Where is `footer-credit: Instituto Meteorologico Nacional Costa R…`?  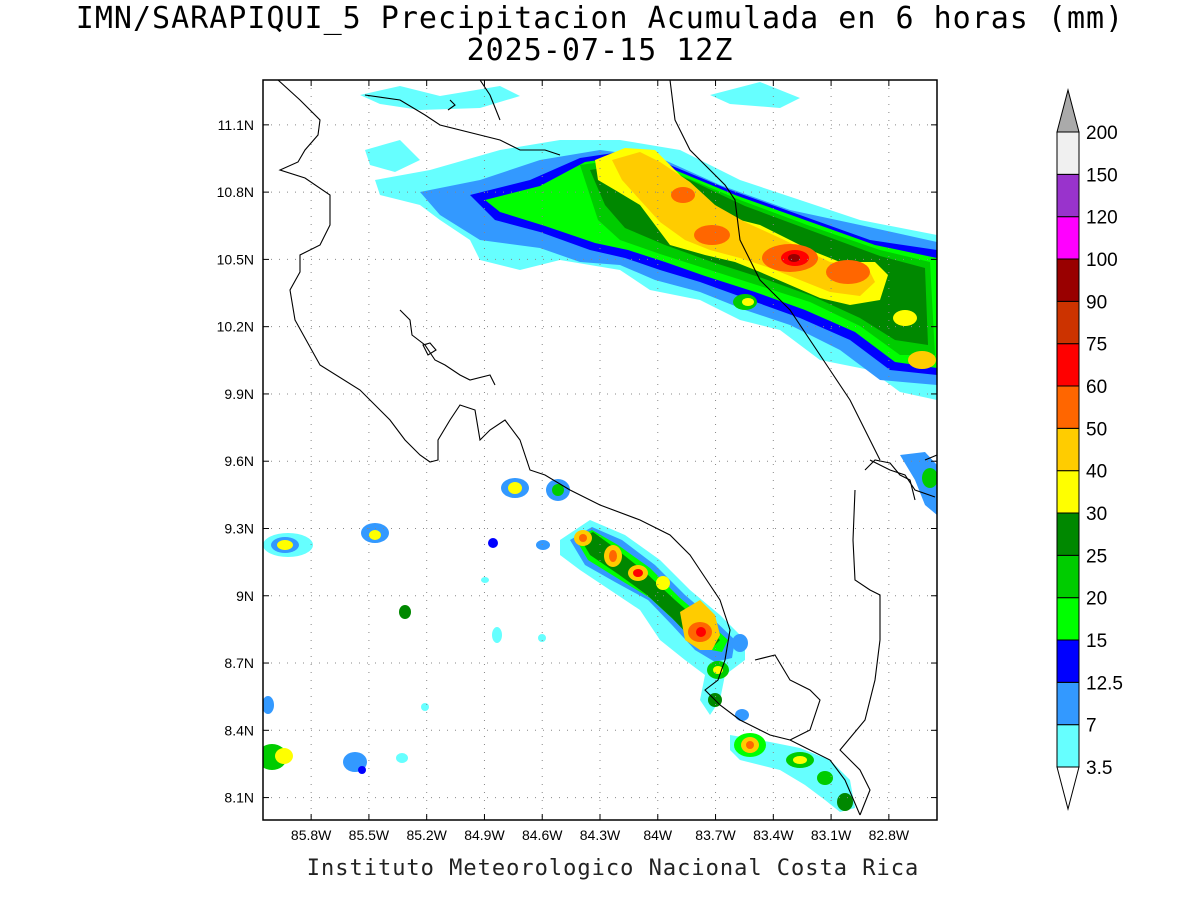
footer-credit: Instituto Meteorologico Nacional Costa R… is located at coordinates (613, 868).